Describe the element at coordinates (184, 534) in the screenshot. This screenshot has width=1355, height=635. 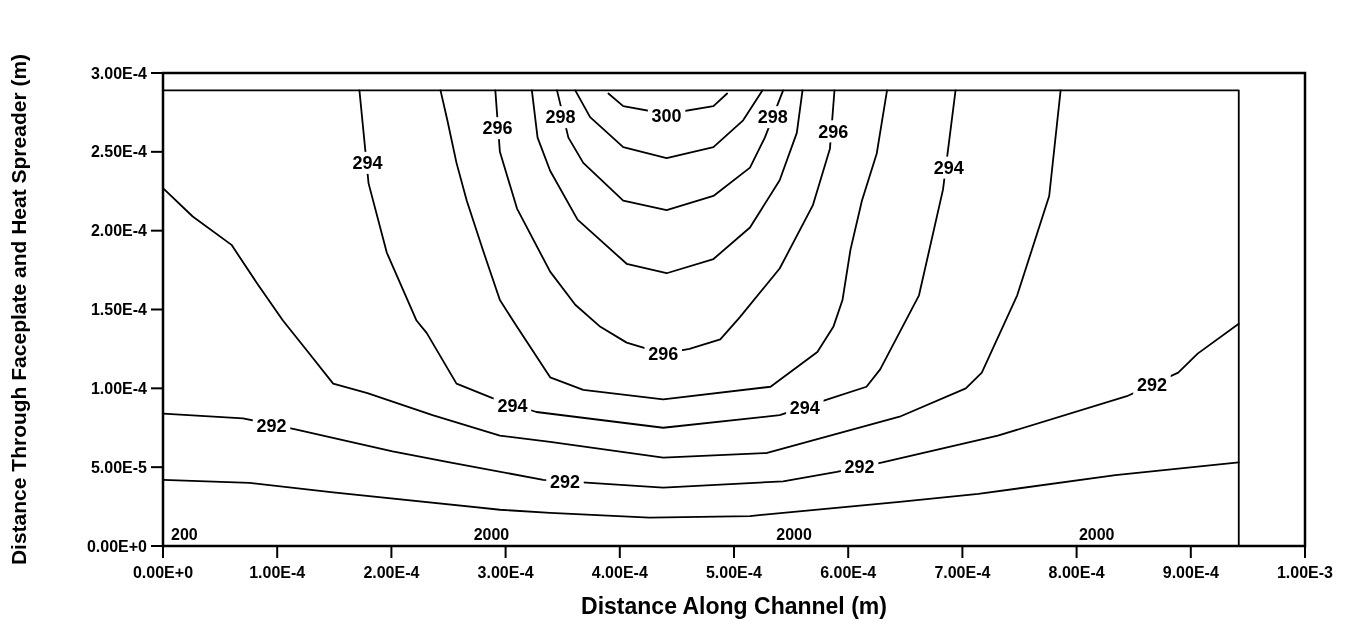
I see `annotation: 200` at that location.